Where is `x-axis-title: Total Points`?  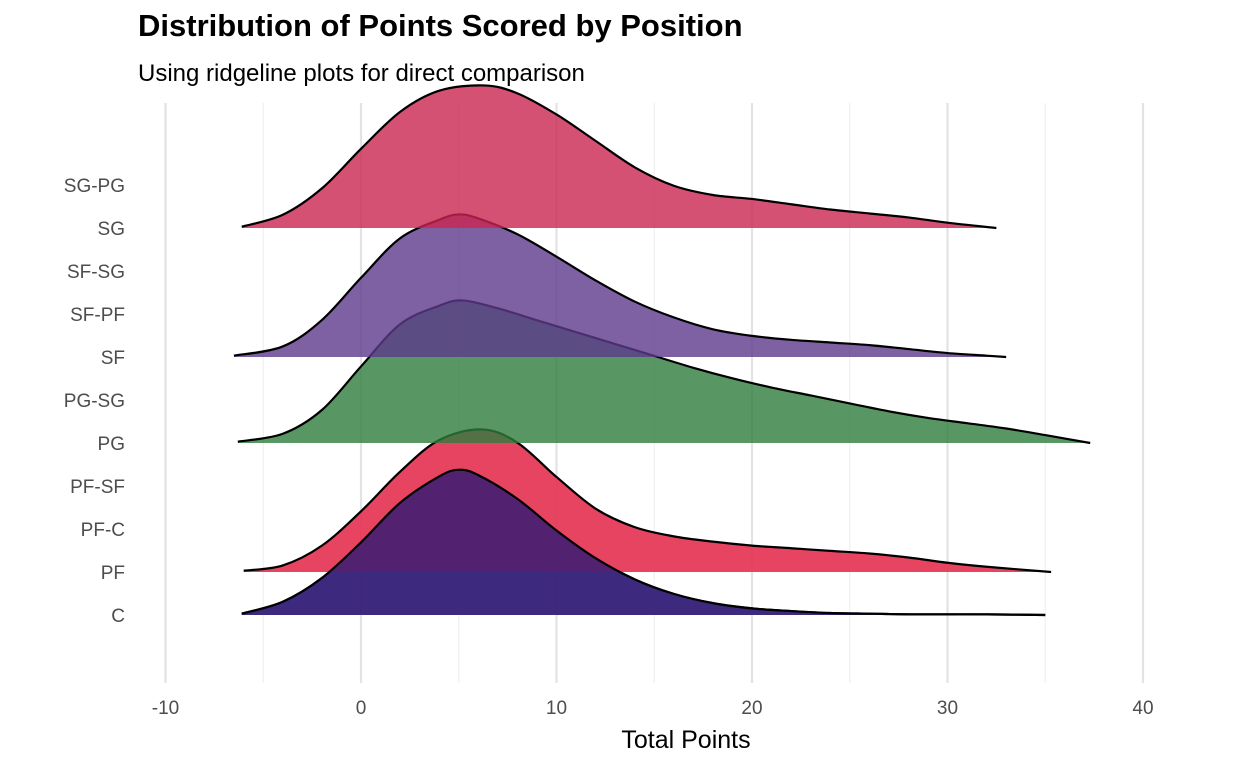 x-axis-title: Total Points is located at coordinates (685, 740).